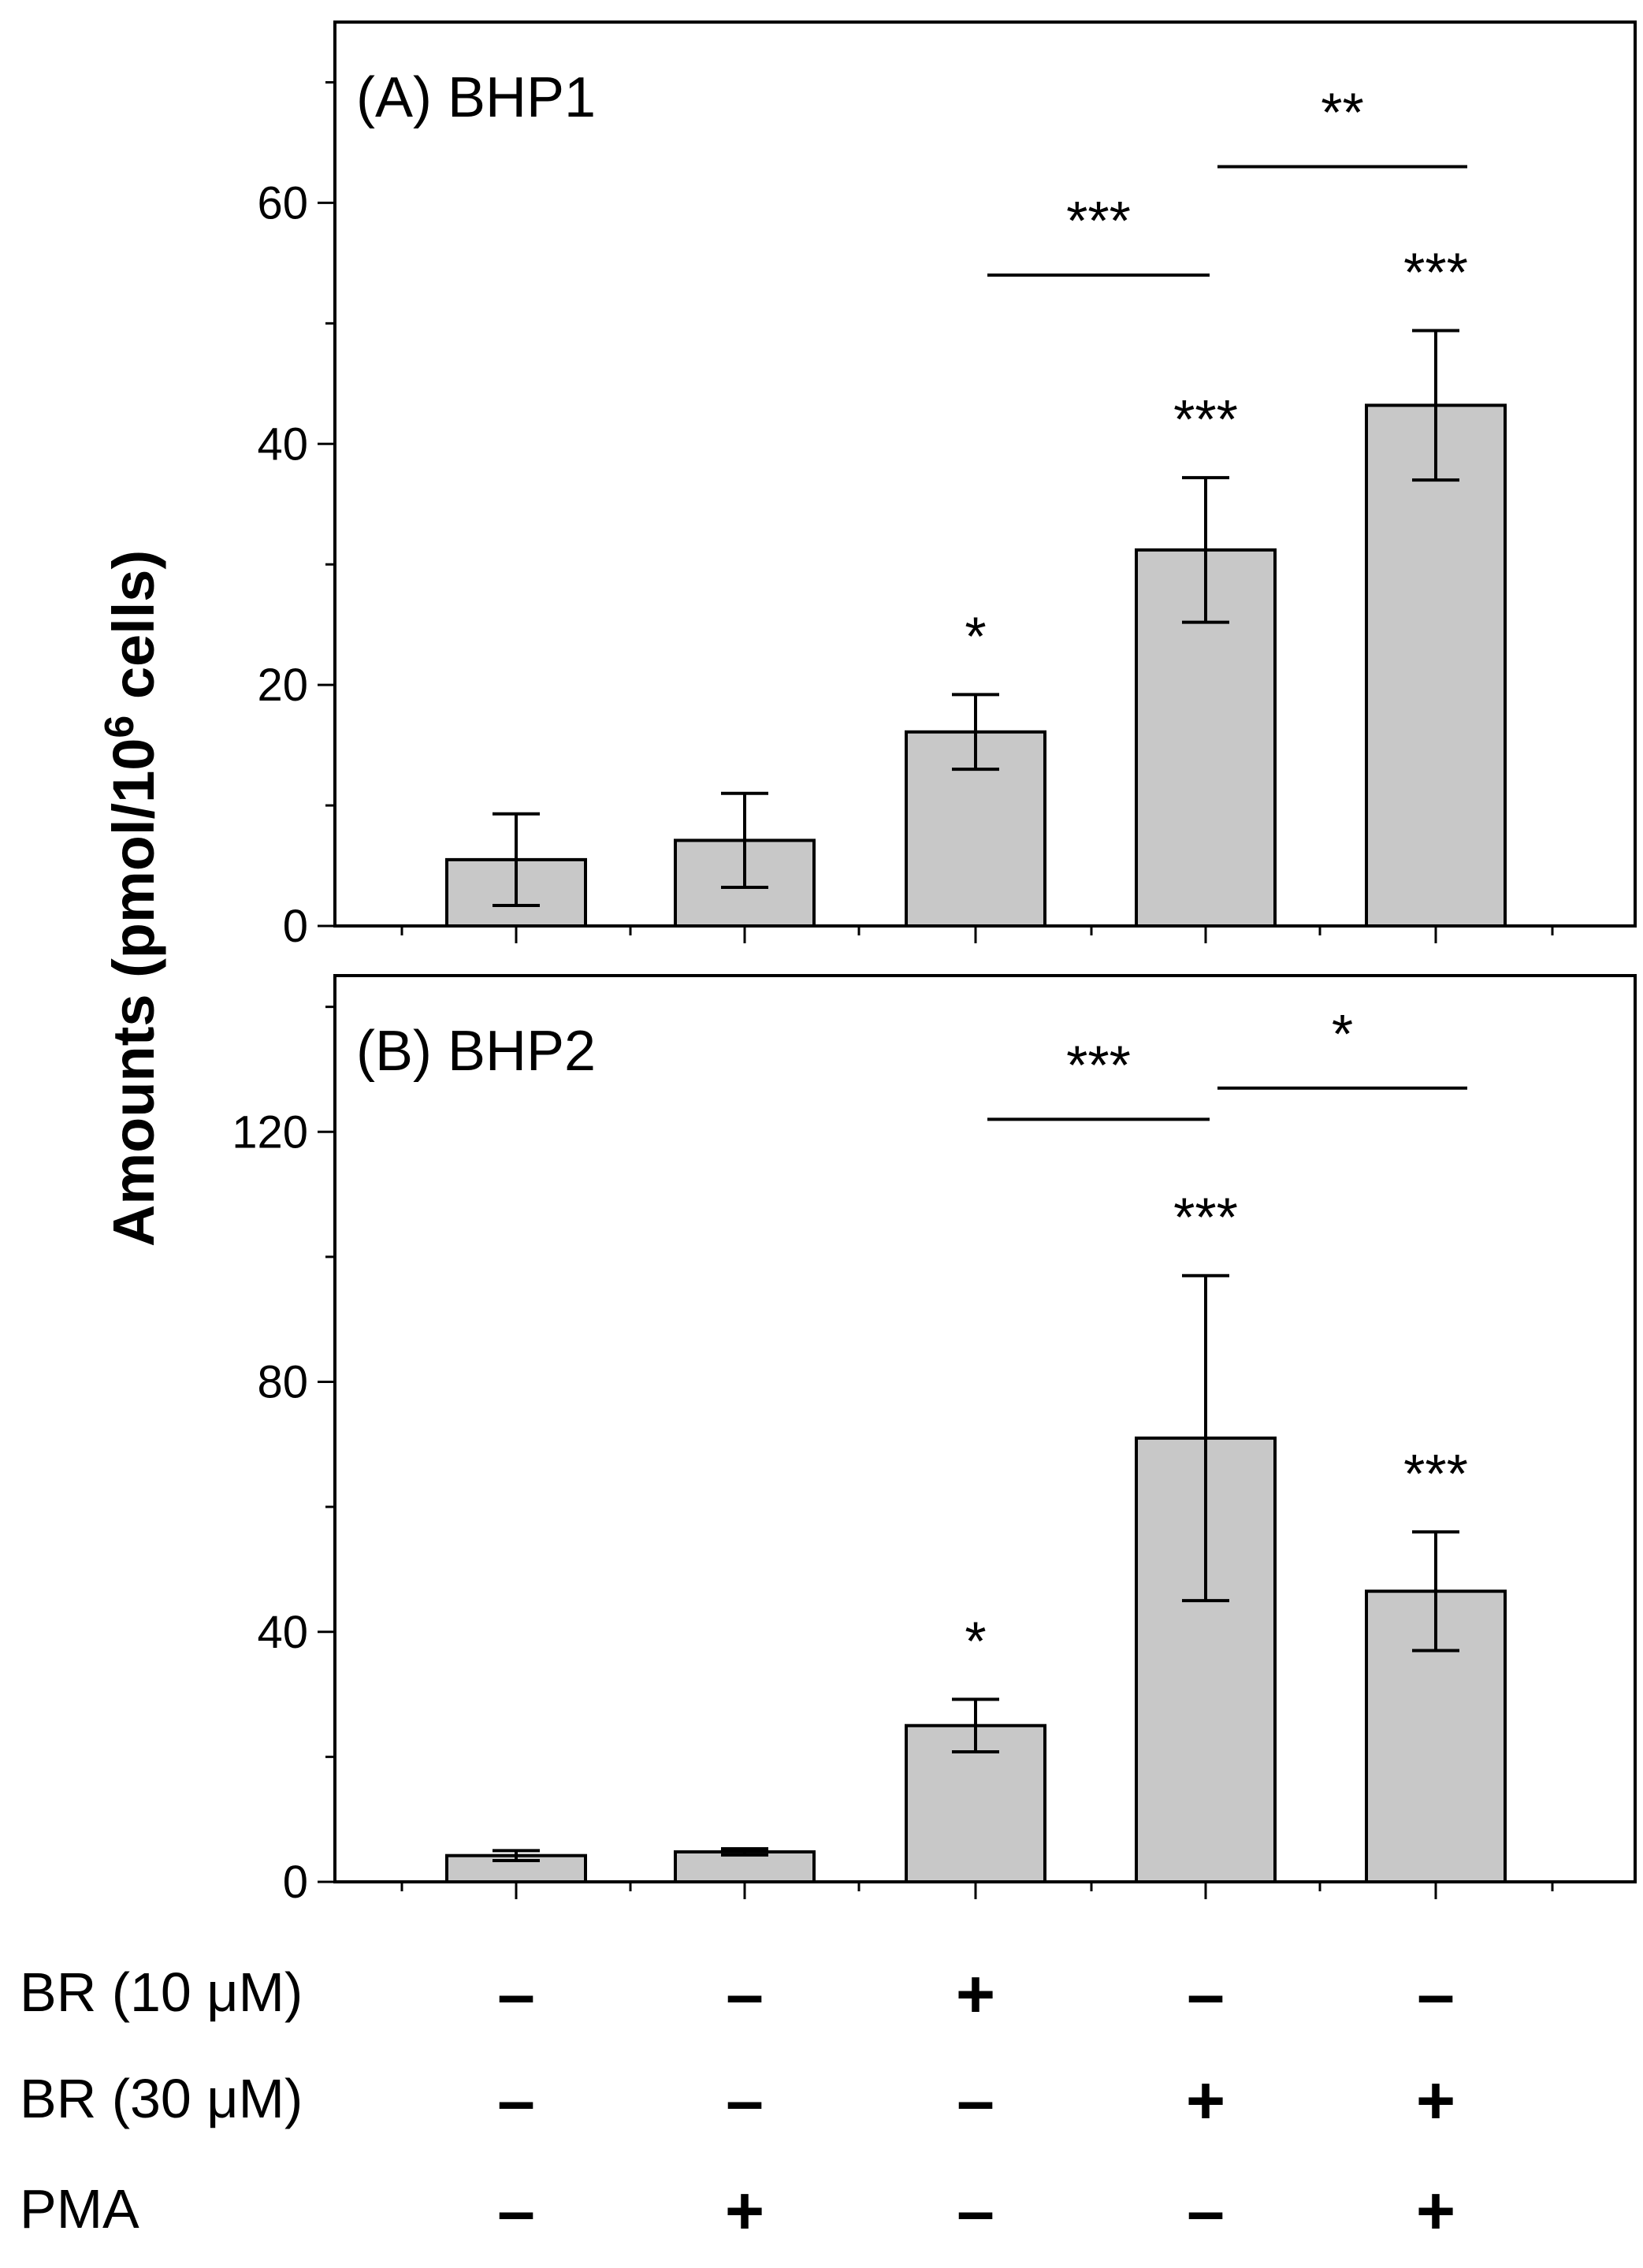  I want to click on panel-title: (A) BHP1, so click(476, 98).